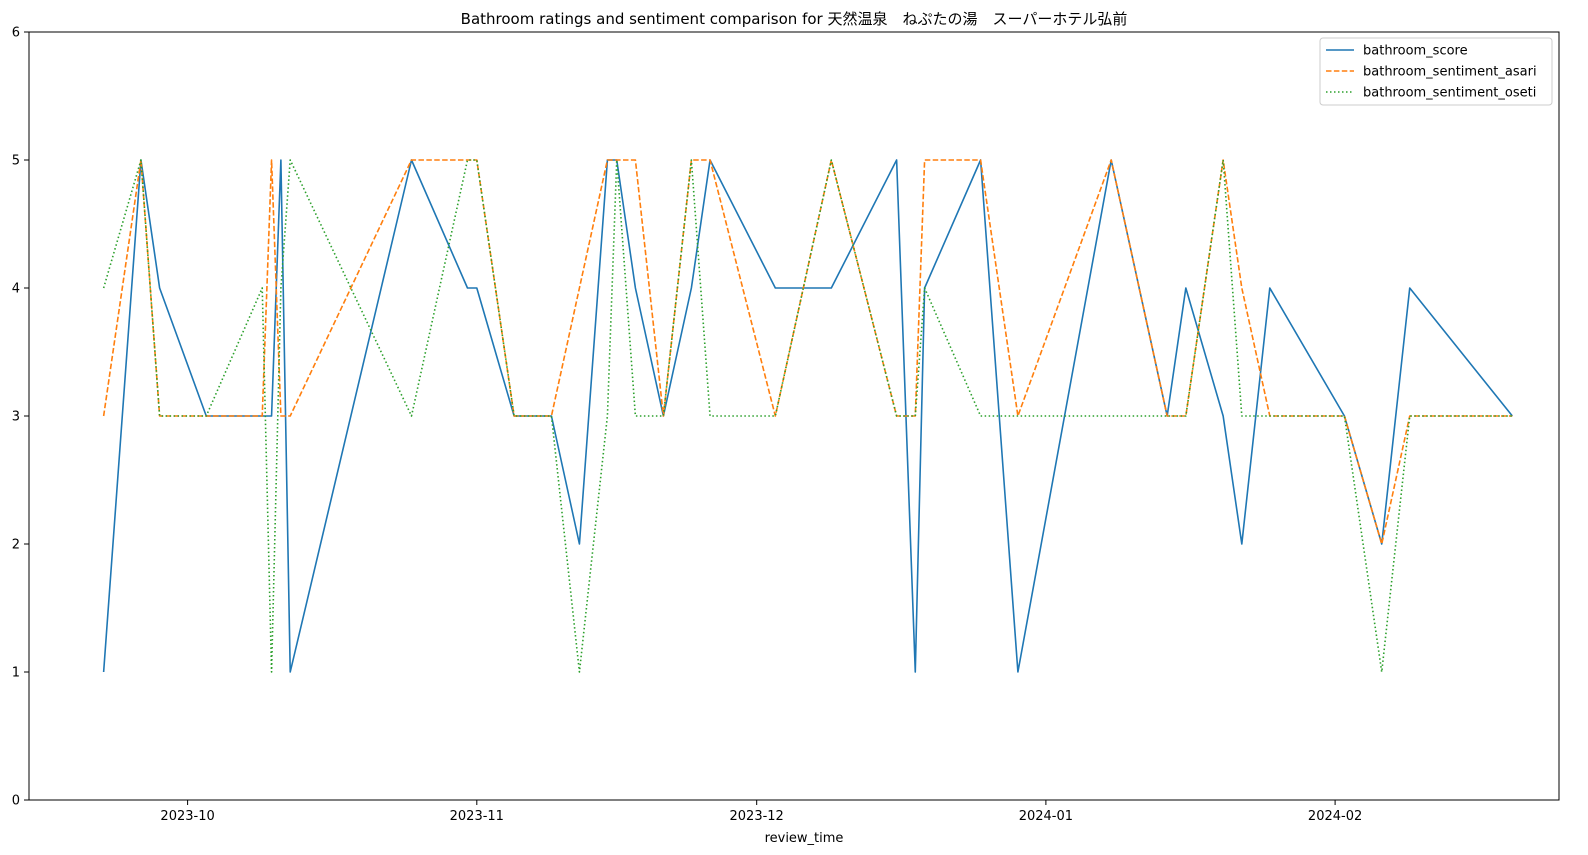 The height and width of the screenshot is (855, 1588). What do you see at coordinates (16, 417) in the screenshot?
I see `y-tick-label: 3` at bounding box center [16, 417].